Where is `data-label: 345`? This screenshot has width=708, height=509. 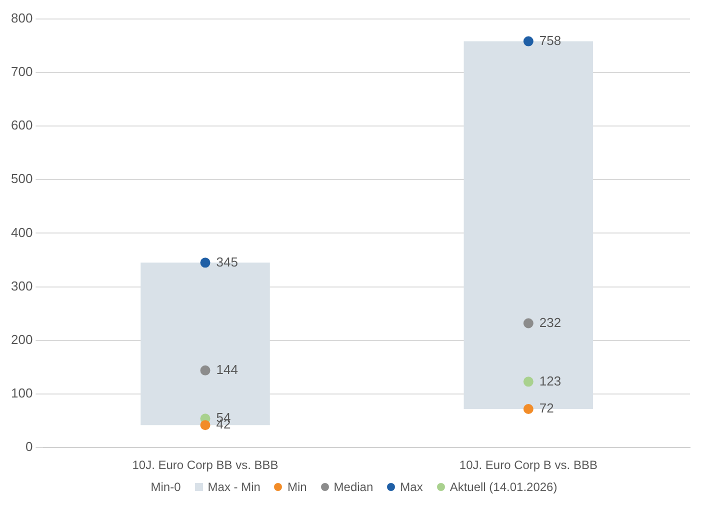 data-label: 345 is located at coordinates (227, 262).